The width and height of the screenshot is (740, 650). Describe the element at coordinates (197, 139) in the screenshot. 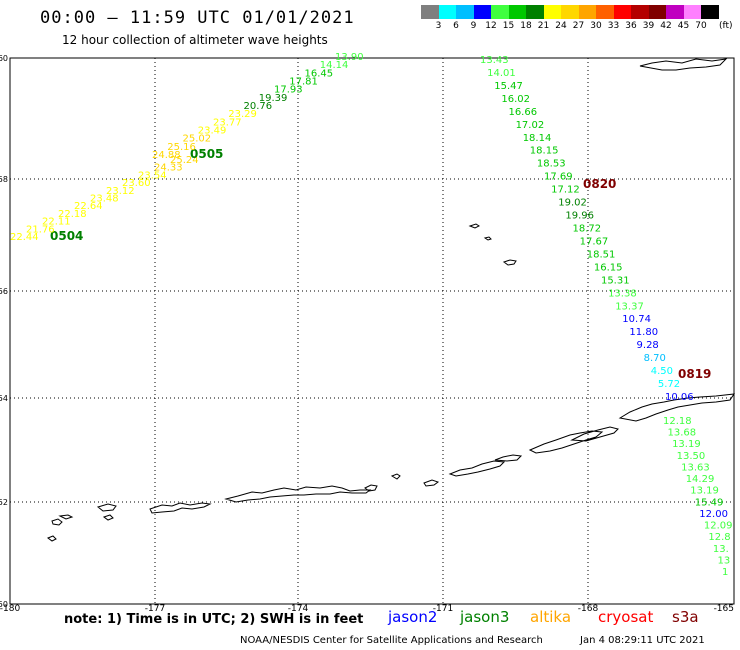

I see `swh-value: 25.02` at that location.